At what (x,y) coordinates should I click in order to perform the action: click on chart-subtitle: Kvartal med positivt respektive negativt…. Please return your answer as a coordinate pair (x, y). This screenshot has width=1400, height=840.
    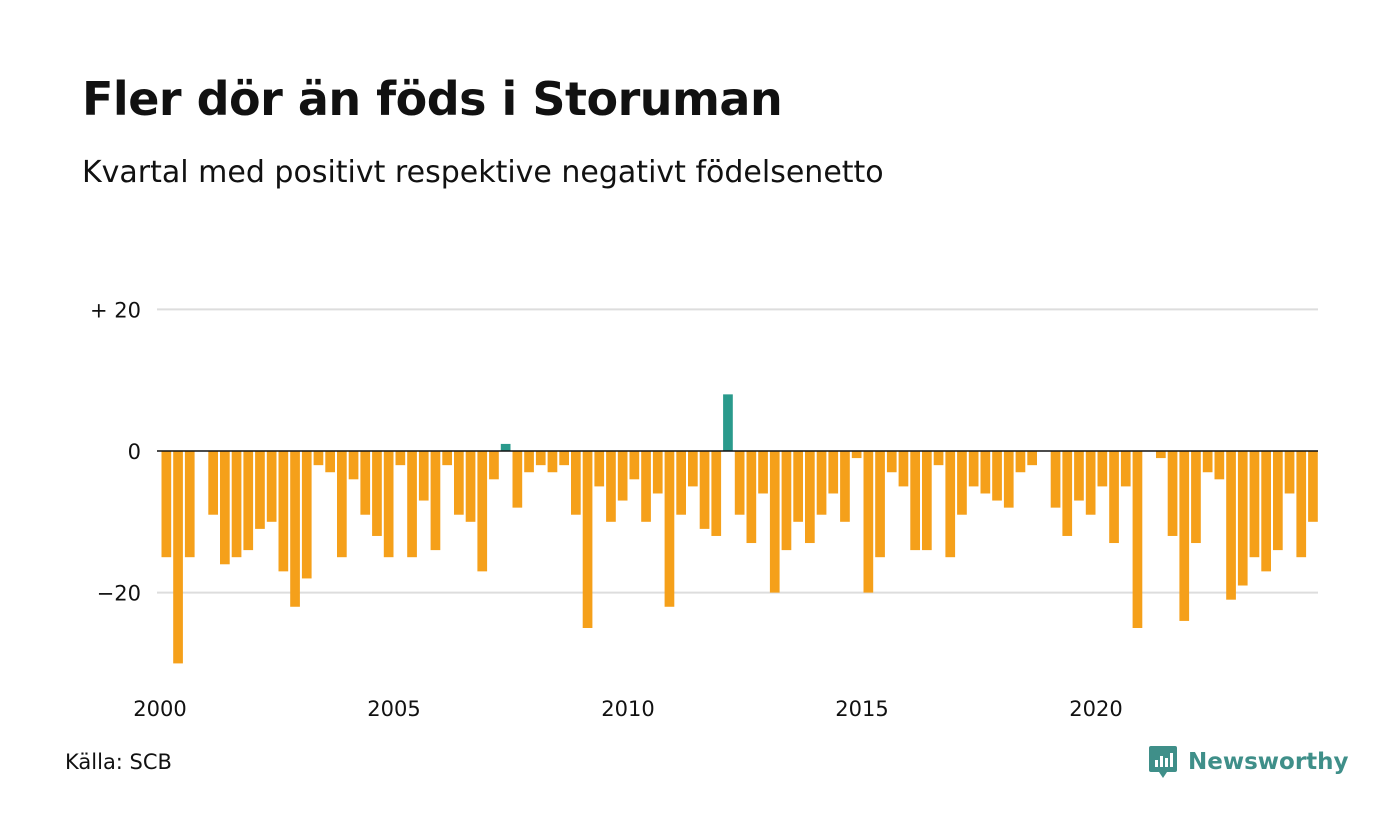
    Looking at the image, I should click on (483, 172).